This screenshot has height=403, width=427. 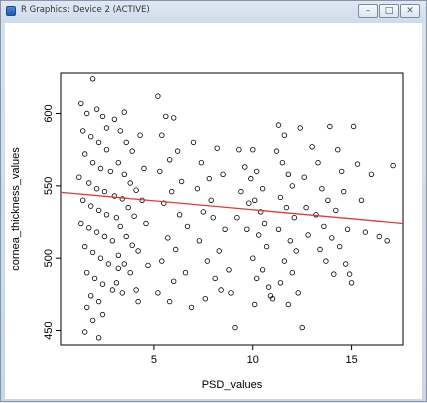 What do you see at coordinates (49, 258) in the screenshot?
I see `y-tick-label: 500` at bounding box center [49, 258].